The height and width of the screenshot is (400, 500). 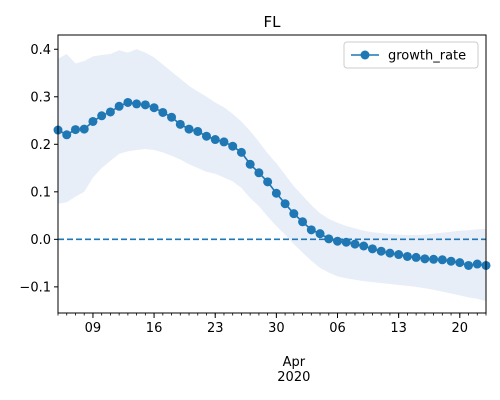 What do you see at coordinates (40, 145) in the screenshot?
I see `y-tick-label: 0.2` at bounding box center [40, 145].